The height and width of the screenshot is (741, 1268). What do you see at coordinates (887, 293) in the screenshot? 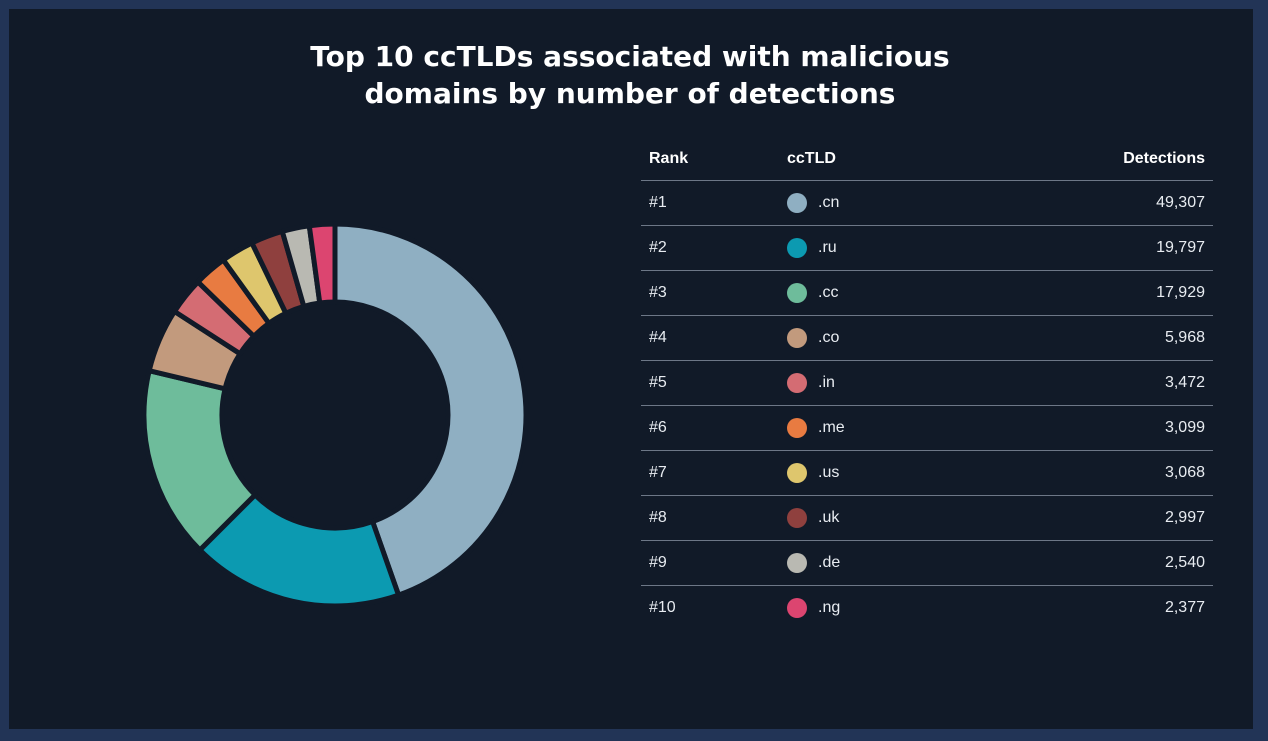
I see `cctld-cell: .cc` at bounding box center [887, 293].